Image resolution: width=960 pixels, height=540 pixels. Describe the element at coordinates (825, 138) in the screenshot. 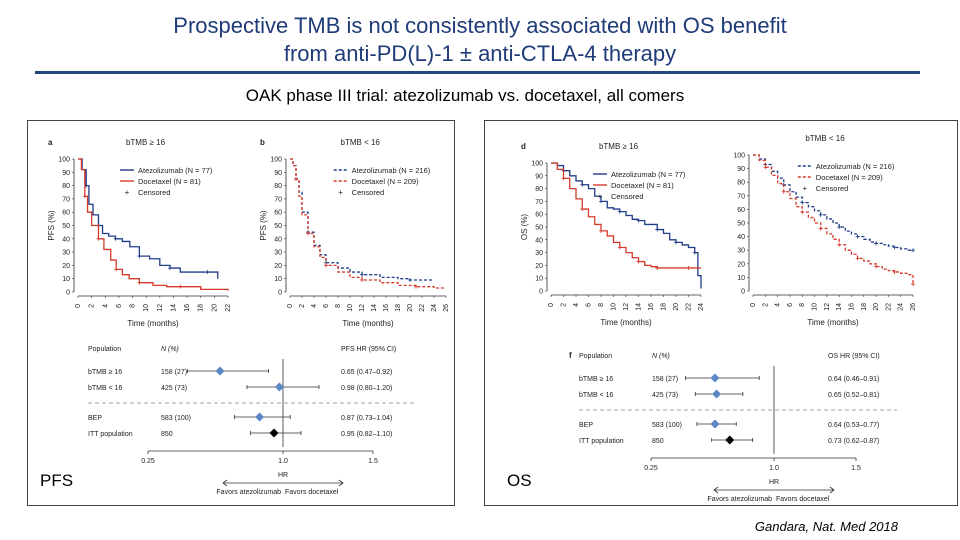

I see `km-title-e: bTMB < 16` at that location.